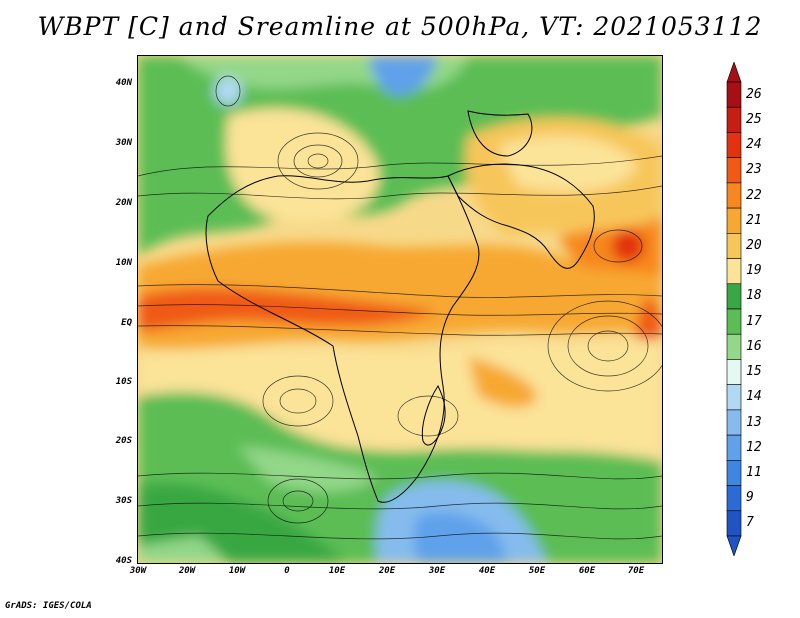  What do you see at coordinates (754, 195) in the screenshot?
I see `colorbar-label: 22` at bounding box center [754, 195].